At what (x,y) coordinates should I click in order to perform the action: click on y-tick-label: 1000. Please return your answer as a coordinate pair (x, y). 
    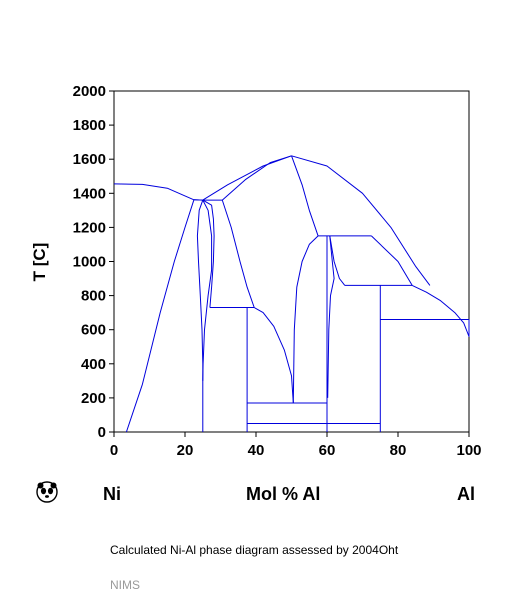
    Looking at the image, I should click on (89, 262).